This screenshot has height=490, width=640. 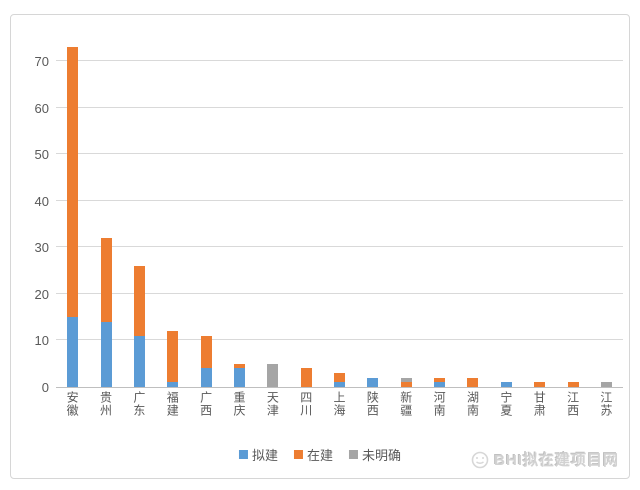 I want to click on legend: 拟建 在建 未明确, so click(x=319, y=454).